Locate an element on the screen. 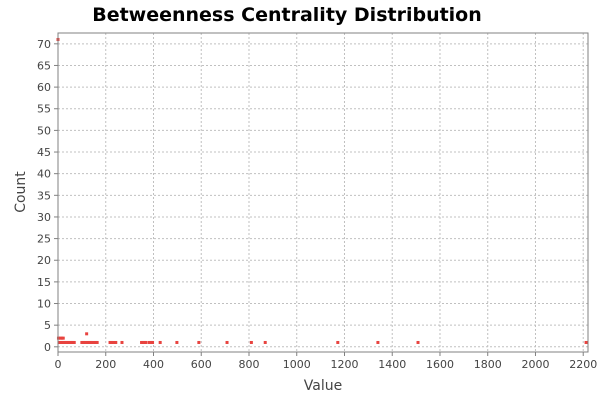 Image resolution: width=600 pixels, height=400 pixels. y-tick-label: 35 is located at coordinates (44, 195).